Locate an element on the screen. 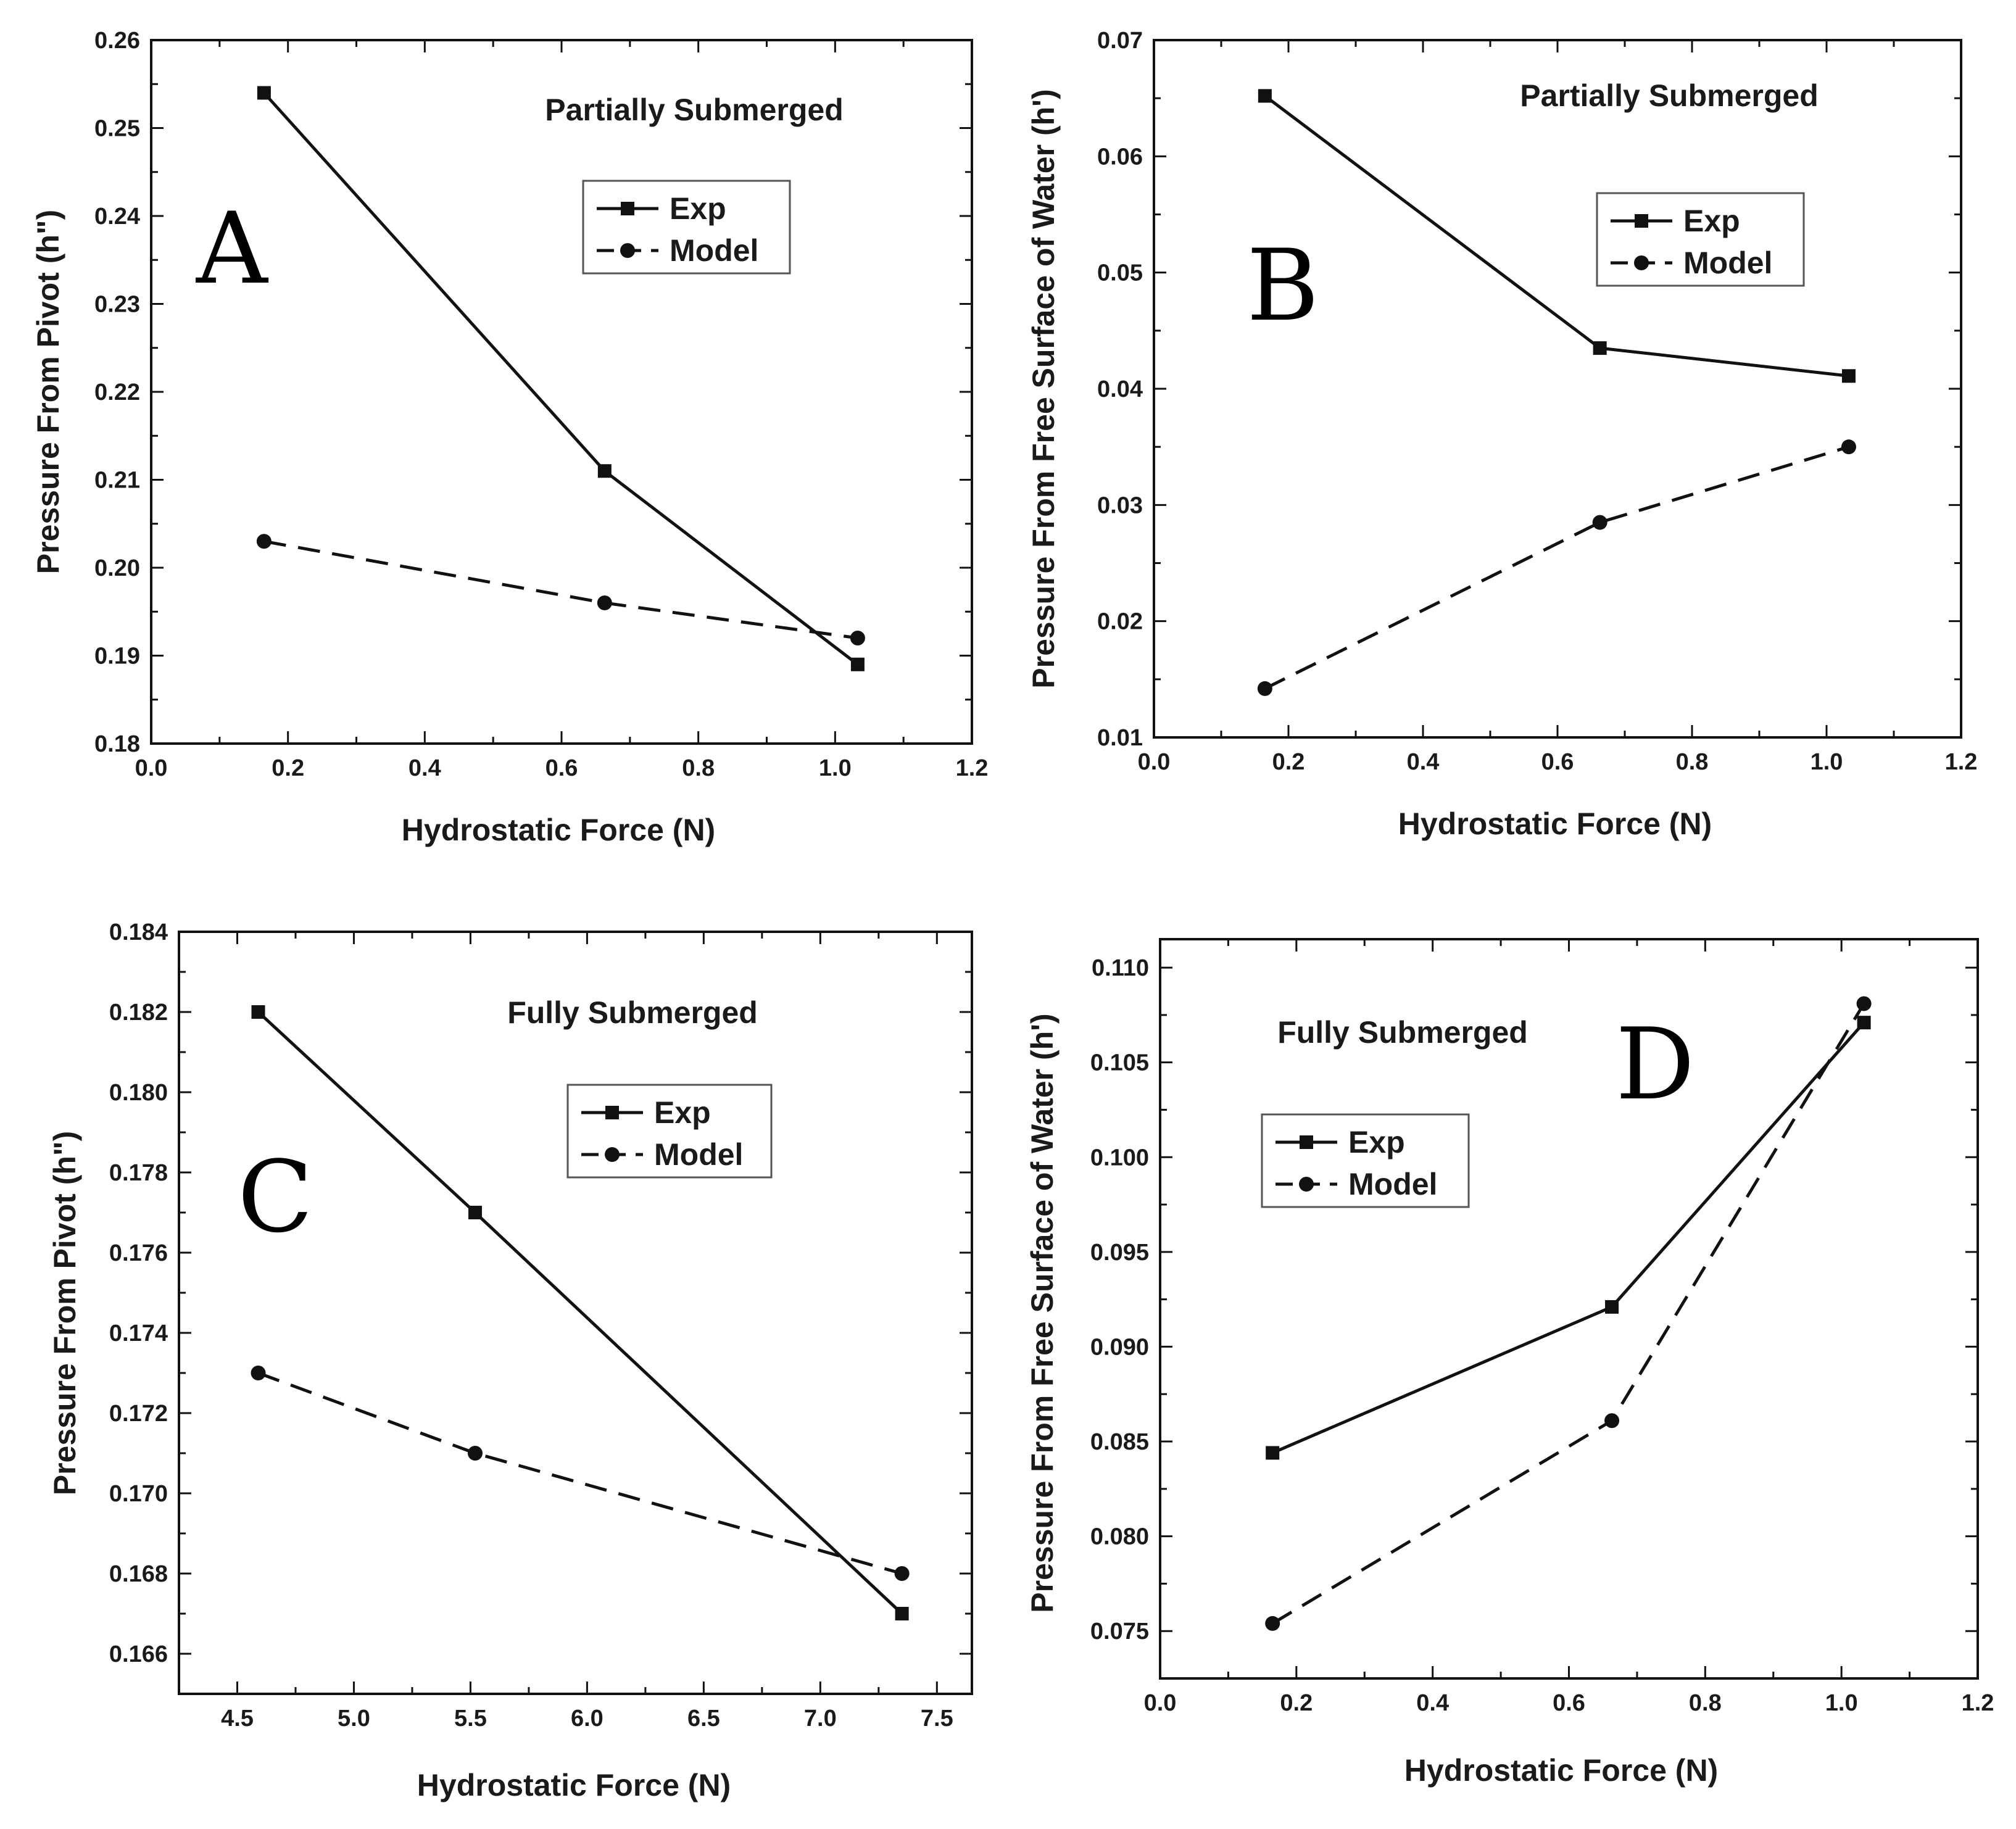  y-tick-label: 0.21 is located at coordinates (117, 481).